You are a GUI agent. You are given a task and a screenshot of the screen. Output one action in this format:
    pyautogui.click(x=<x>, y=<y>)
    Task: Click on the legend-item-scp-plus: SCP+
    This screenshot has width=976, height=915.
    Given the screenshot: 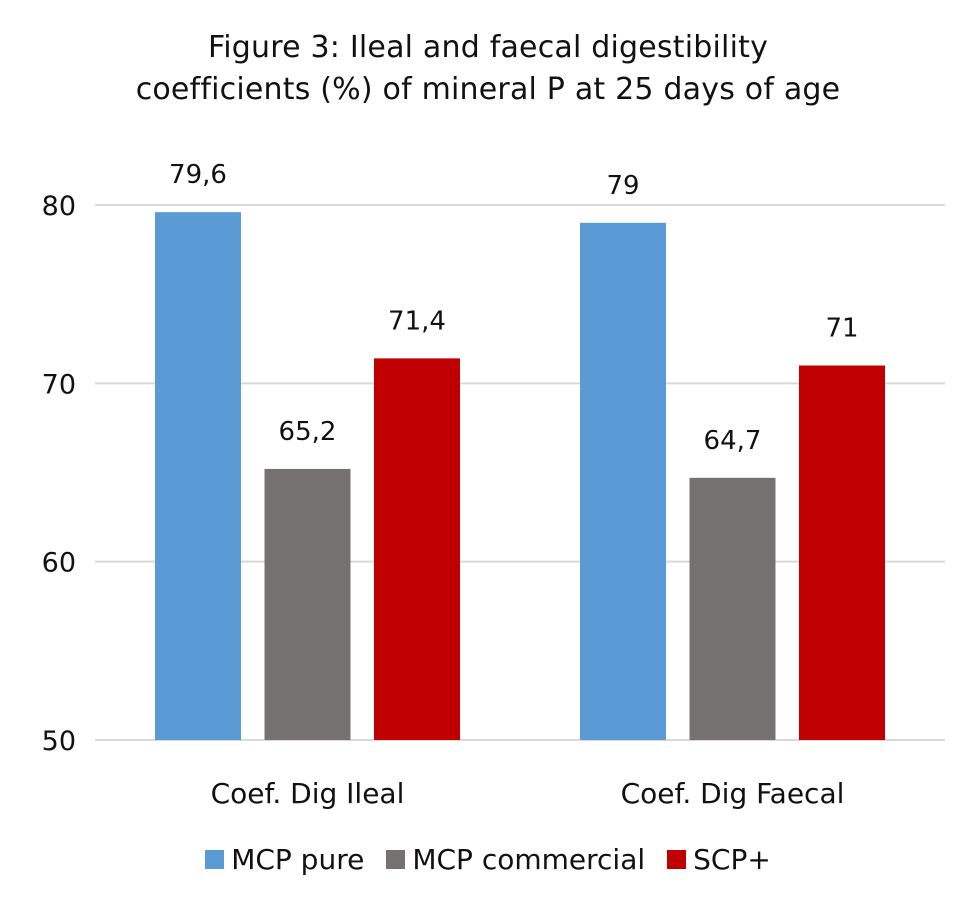 What is the action you would take?
    pyautogui.click(x=719, y=859)
    